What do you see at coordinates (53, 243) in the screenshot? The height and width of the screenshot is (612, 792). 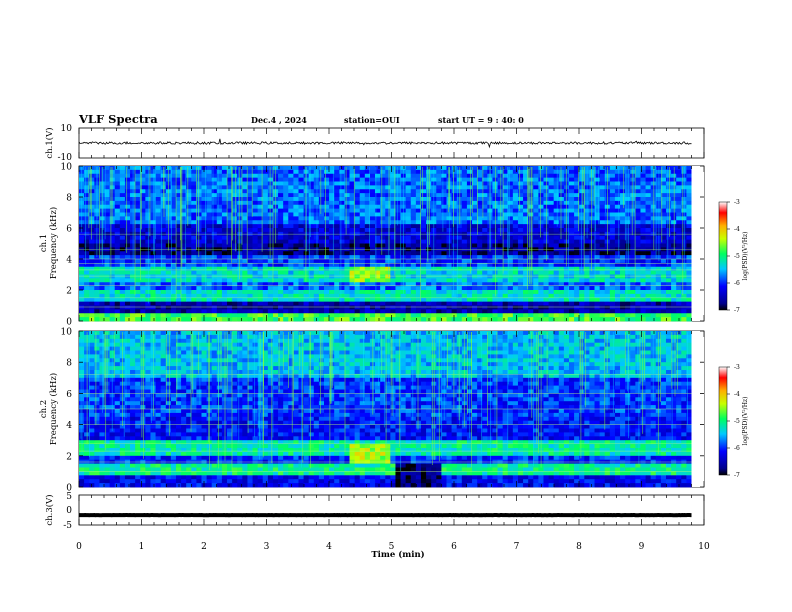 I see `ch1-spectrogram-ylabel-frequency: Frequency (kHz)` at bounding box center [53, 243].